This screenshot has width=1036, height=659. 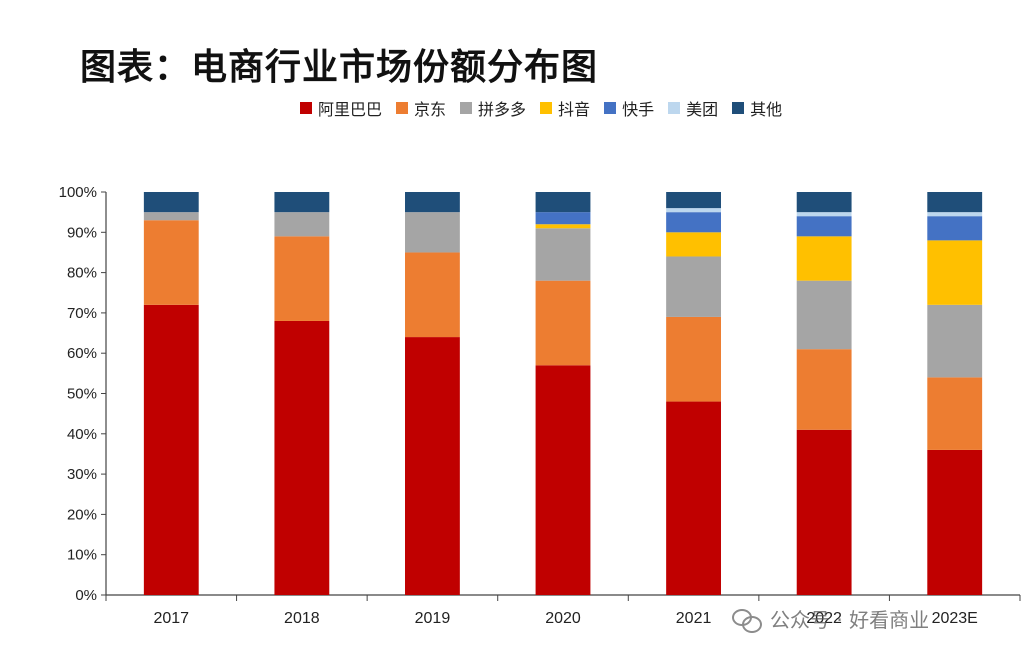 What do you see at coordinates (82, 434) in the screenshot?
I see `y-tick-label: 40%` at bounding box center [82, 434].